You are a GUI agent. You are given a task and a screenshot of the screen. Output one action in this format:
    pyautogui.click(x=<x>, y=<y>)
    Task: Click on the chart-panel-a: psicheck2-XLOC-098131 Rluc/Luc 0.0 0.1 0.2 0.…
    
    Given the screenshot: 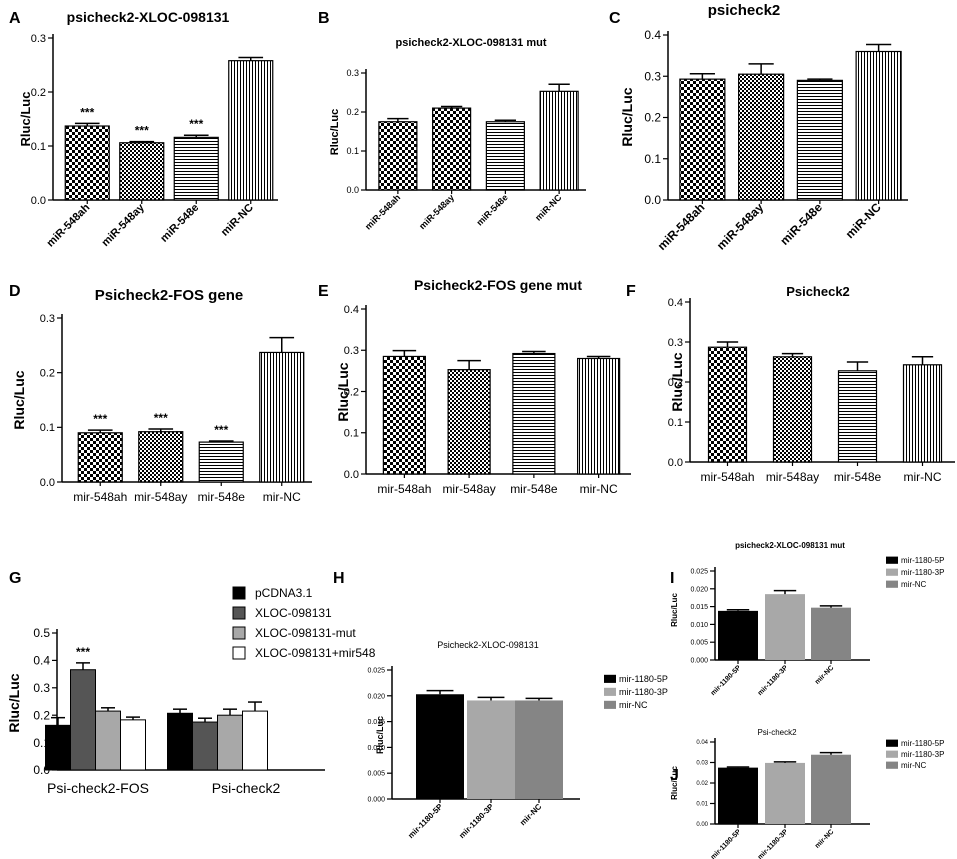 What is the action you would take?
    pyautogui.click(x=148, y=129)
    